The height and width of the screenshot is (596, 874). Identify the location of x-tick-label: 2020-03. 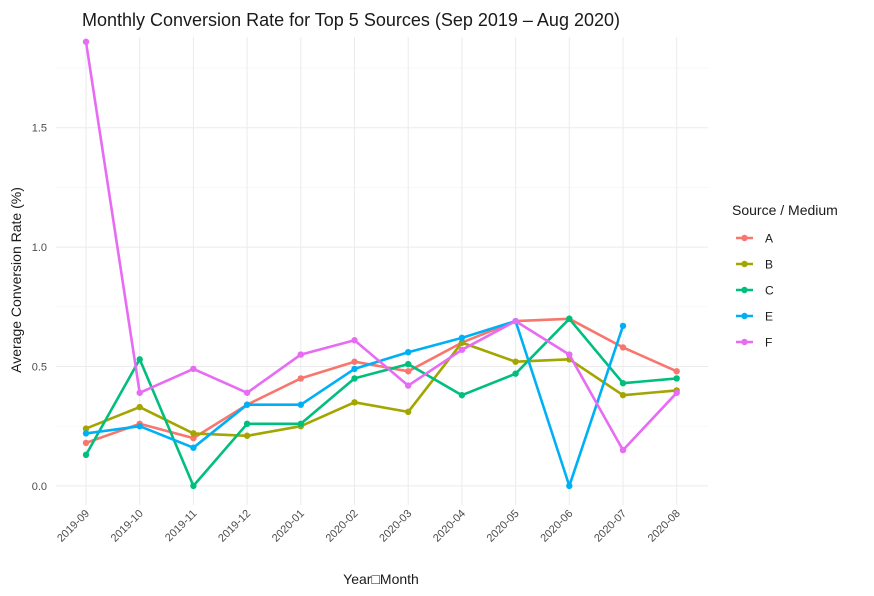
(395, 526).